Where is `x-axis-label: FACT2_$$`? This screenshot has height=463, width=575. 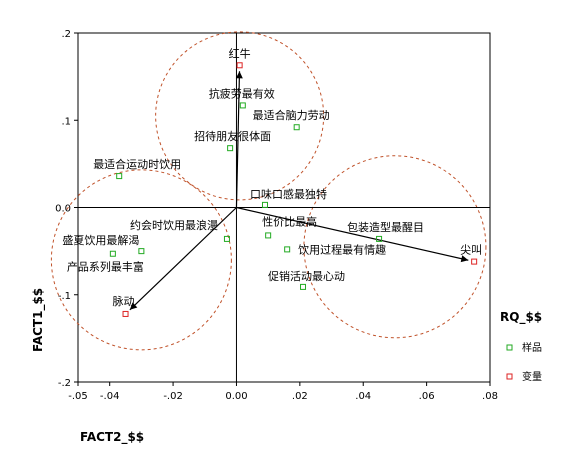 x-axis-label: FACT2_$$ is located at coordinates (112, 437).